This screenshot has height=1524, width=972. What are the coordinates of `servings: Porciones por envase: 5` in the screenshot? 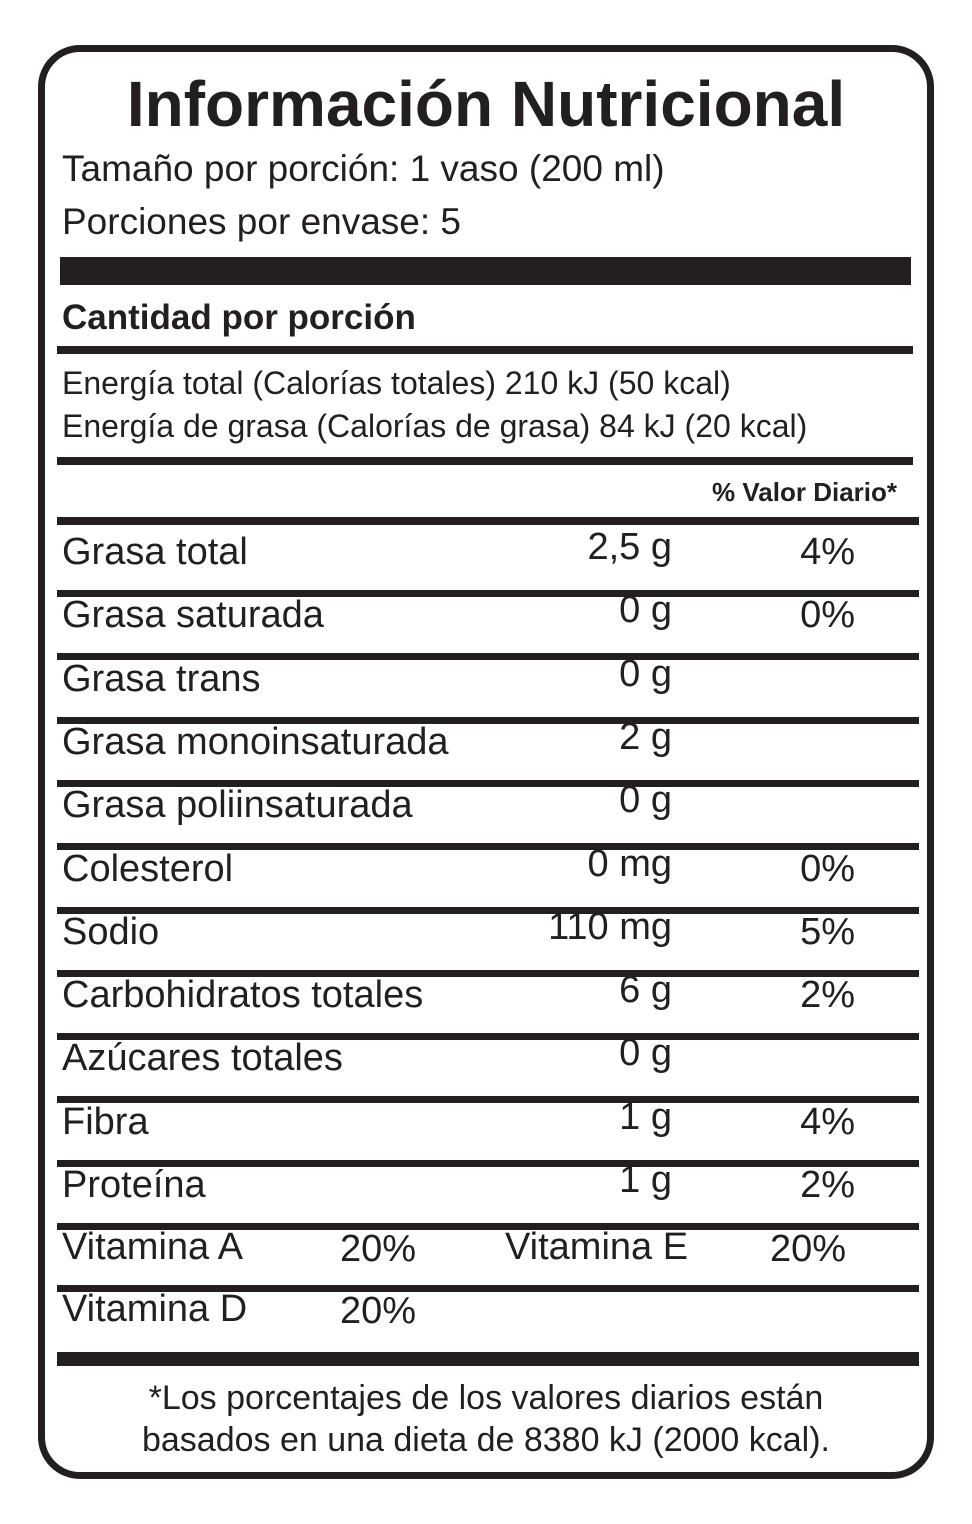 It's located at (262, 221).